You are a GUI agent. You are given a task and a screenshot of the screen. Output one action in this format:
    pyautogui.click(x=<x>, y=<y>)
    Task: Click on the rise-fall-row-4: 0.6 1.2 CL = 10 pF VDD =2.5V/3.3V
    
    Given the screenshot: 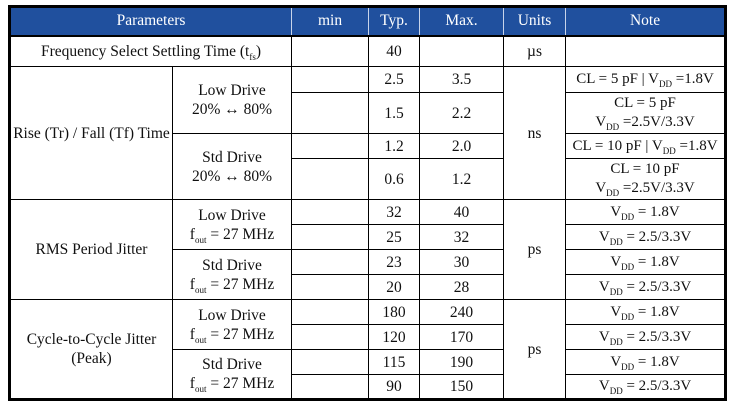 What is the action you would take?
    pyautogui.click(x=368, y=179)
    